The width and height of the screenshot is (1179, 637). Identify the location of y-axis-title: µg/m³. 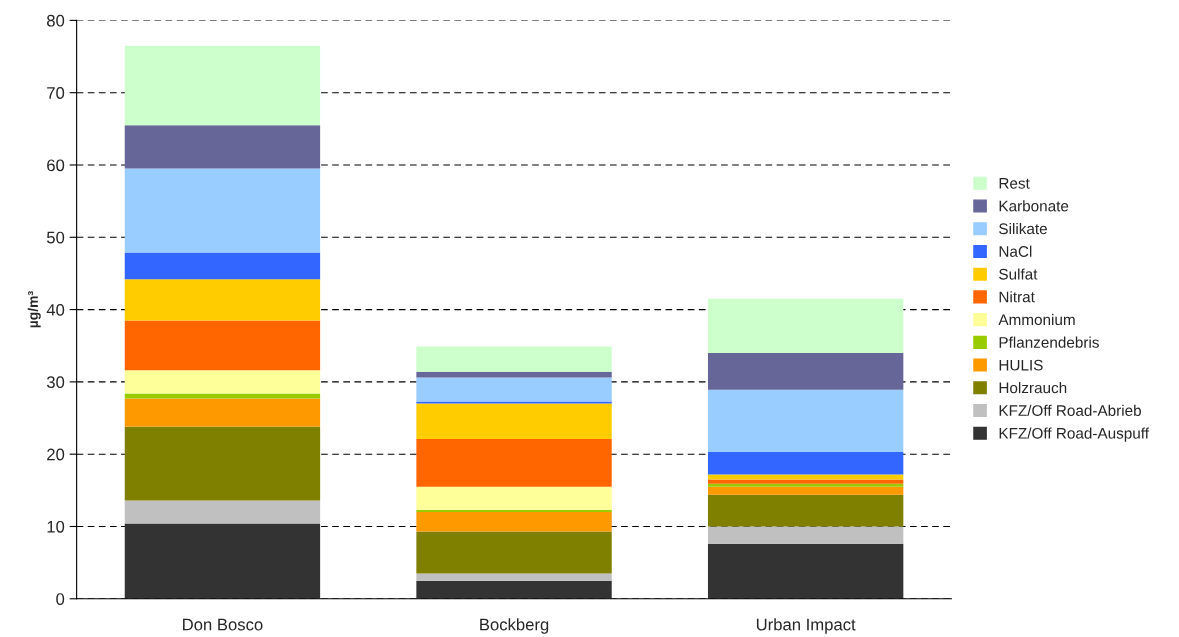
(34, 309).